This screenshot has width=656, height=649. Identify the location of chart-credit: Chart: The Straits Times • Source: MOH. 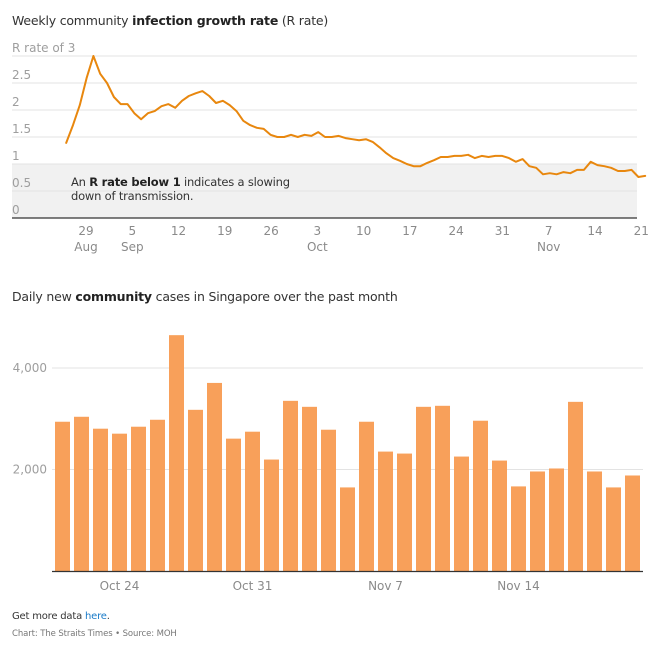
(94, 634).